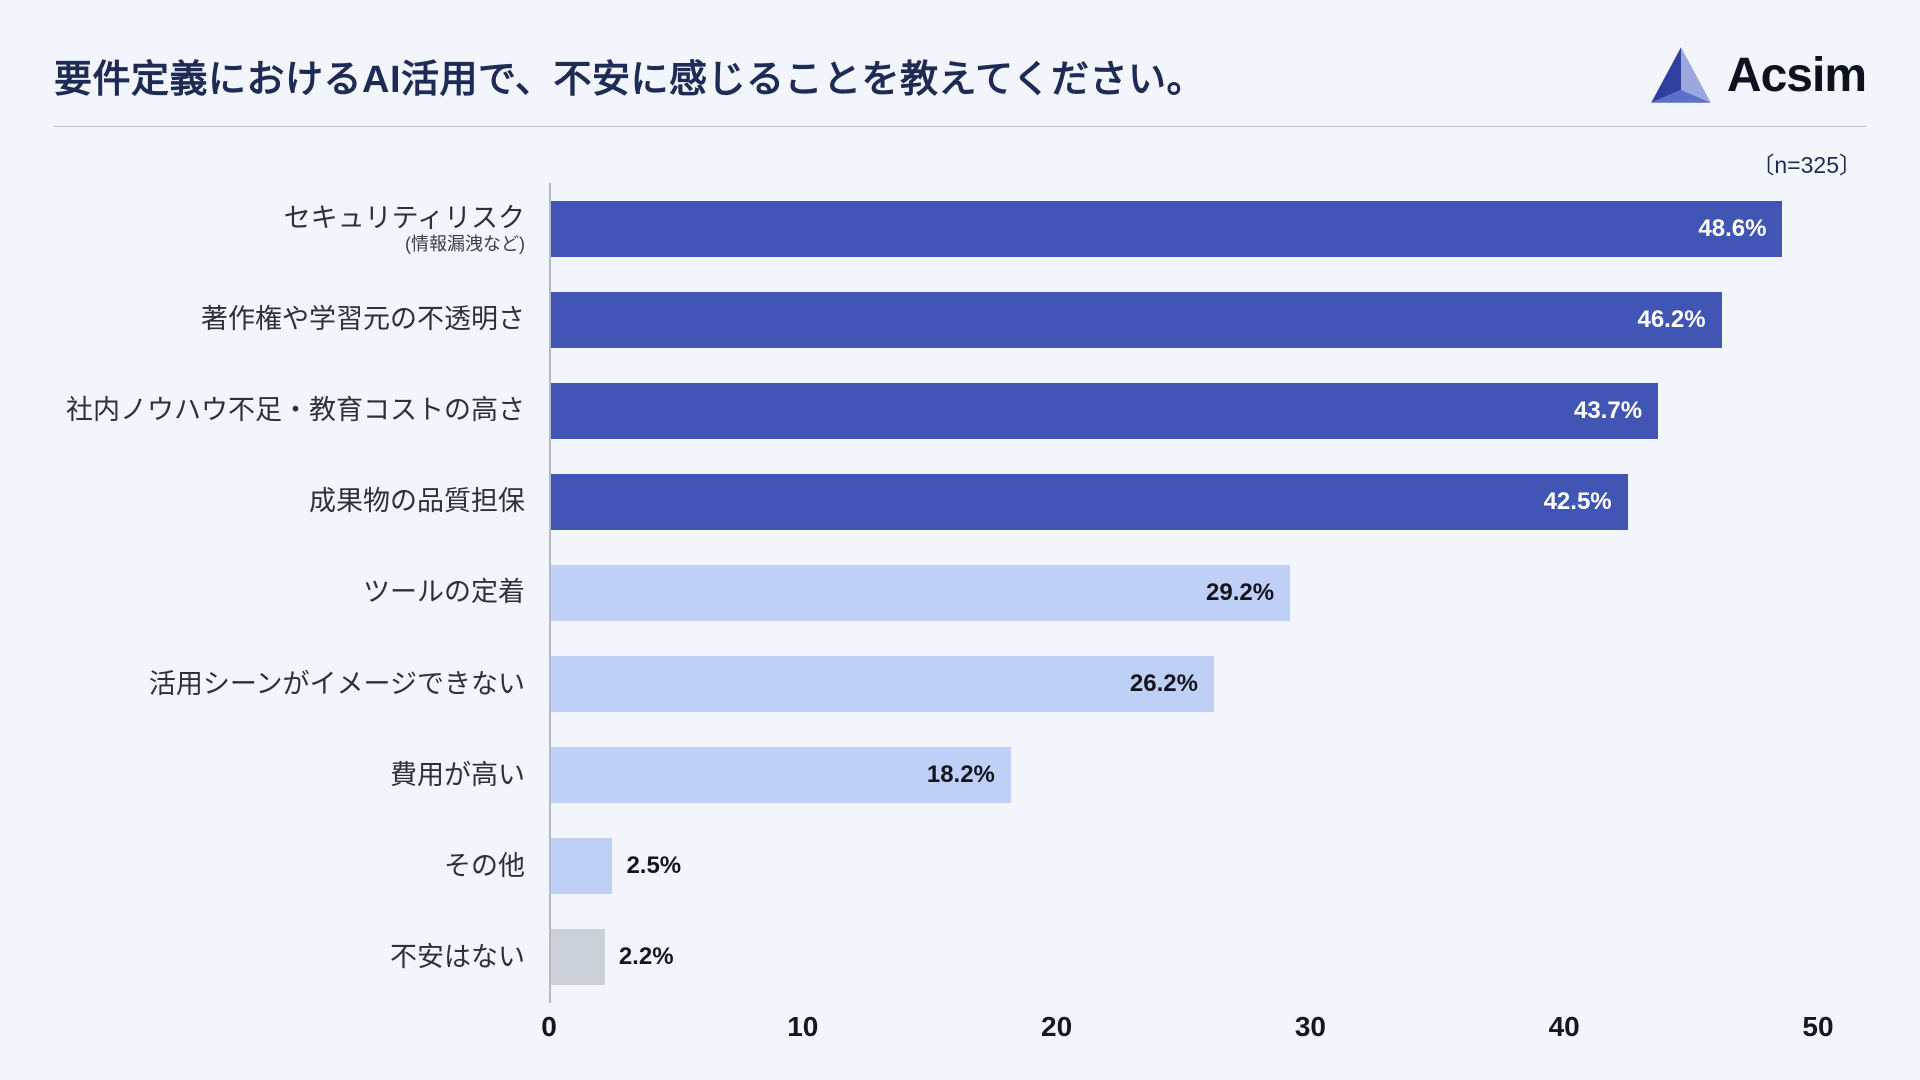  I want to click on chart-row: ツールの定着 29.2%, so click(936, 592).